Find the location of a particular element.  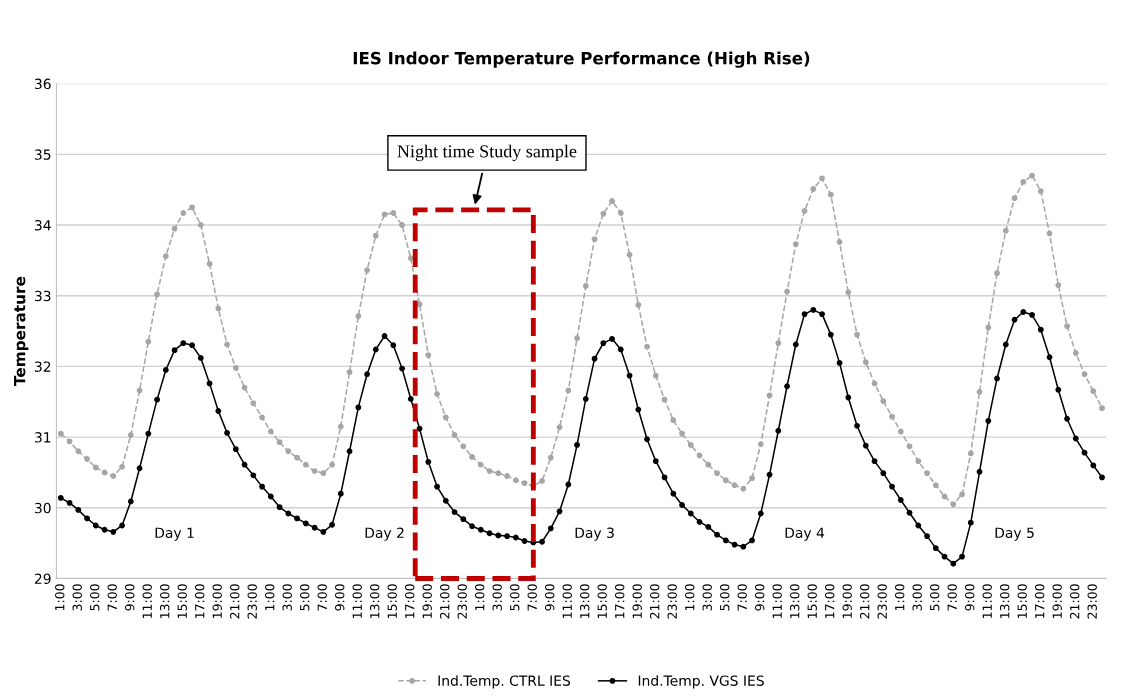

y-axis-title: Temperature is located at coordinates (21, 331).